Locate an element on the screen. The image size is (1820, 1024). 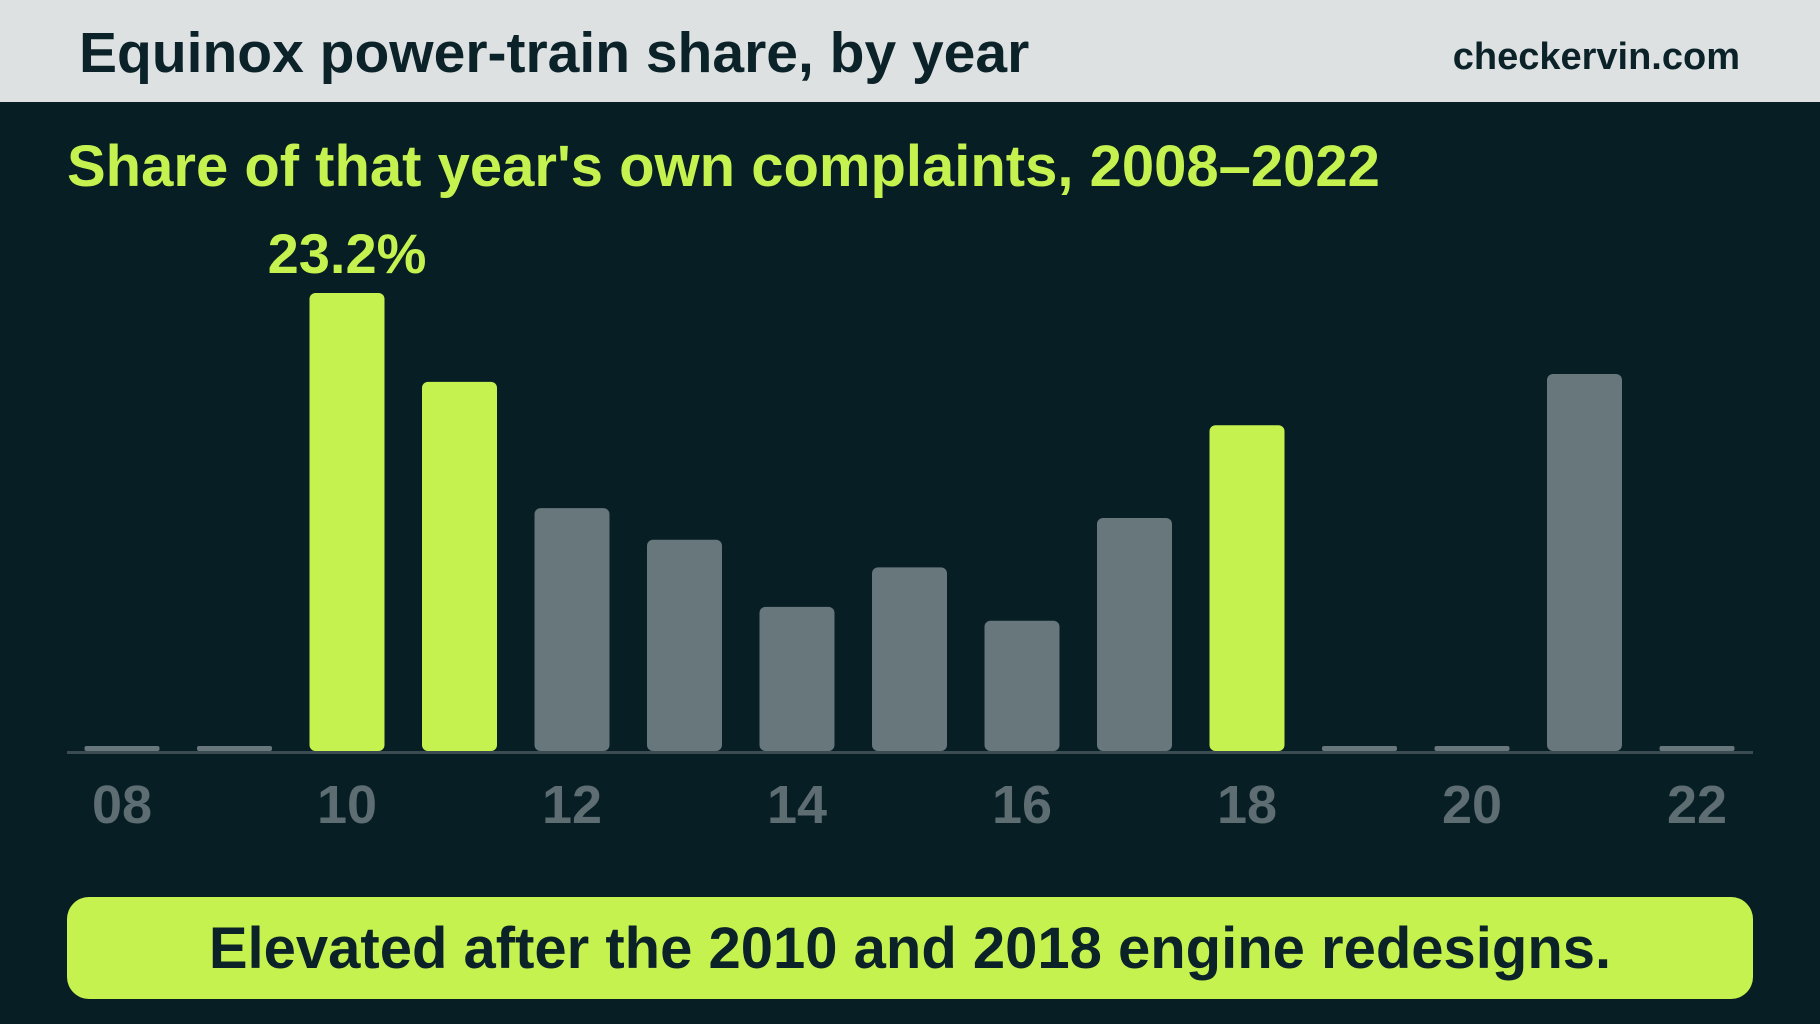
x-tick-label-10: 10 is located at coordinates (347, 805).